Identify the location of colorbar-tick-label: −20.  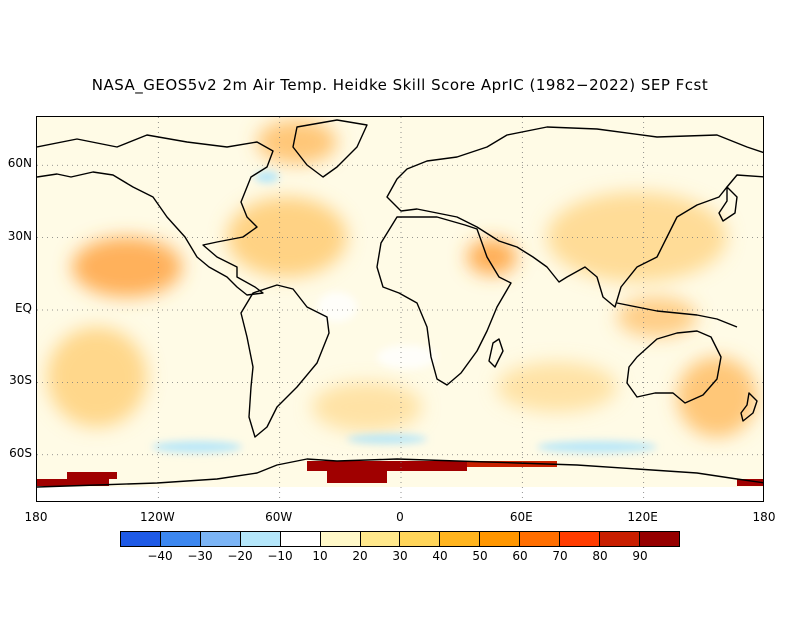
(240, 556).